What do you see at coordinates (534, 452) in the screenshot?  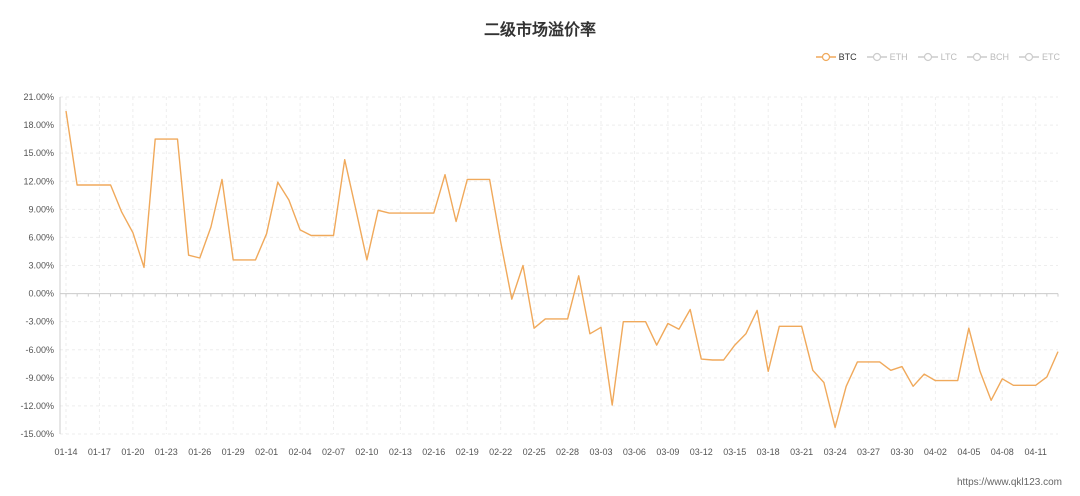 I see `x-tick-label: 02-25` at bounding box center [534, 452].